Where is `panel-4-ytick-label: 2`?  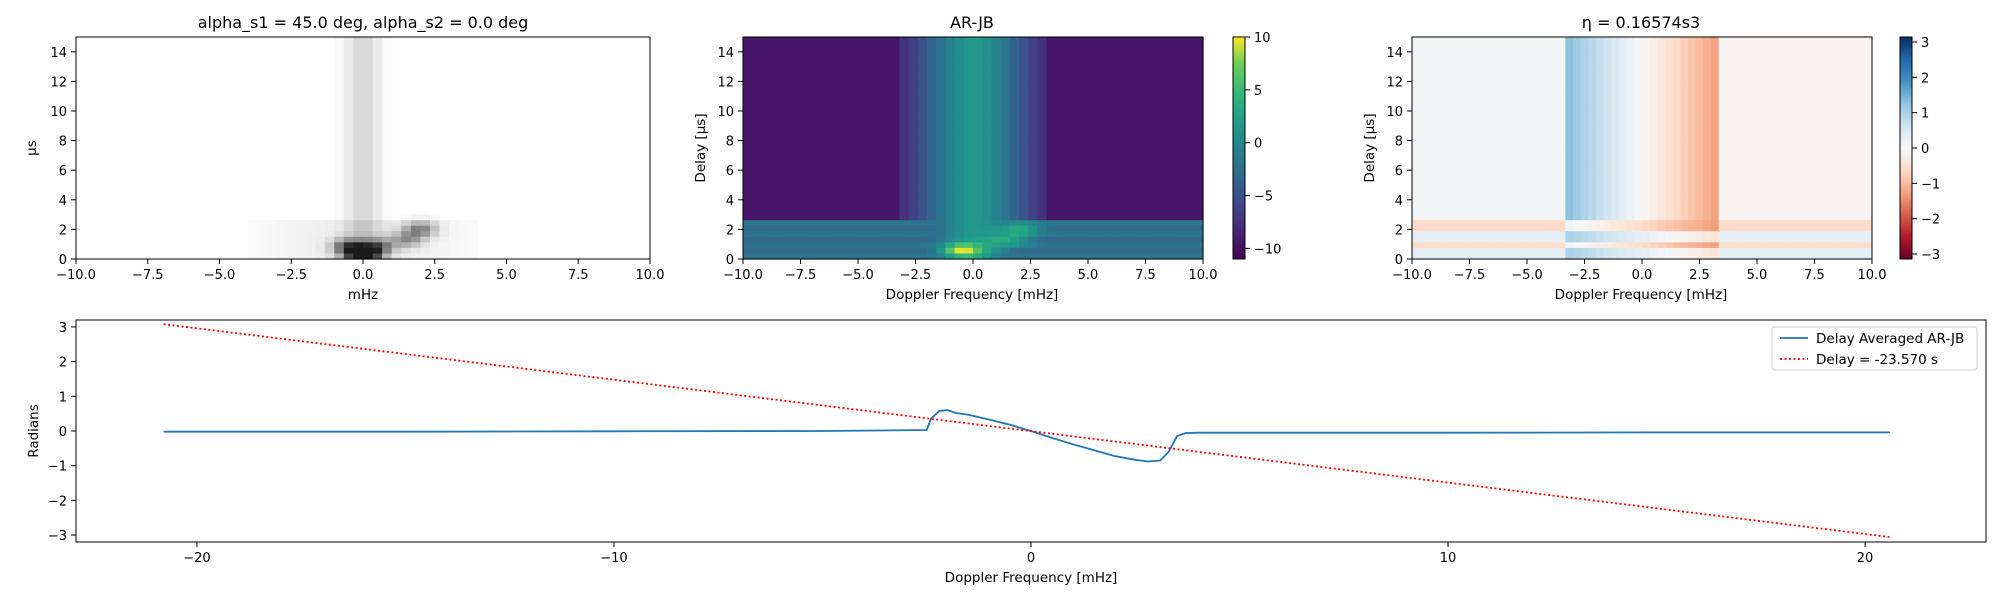 panel-4-ytick-label: 2 is located at coordinates (63, 363).